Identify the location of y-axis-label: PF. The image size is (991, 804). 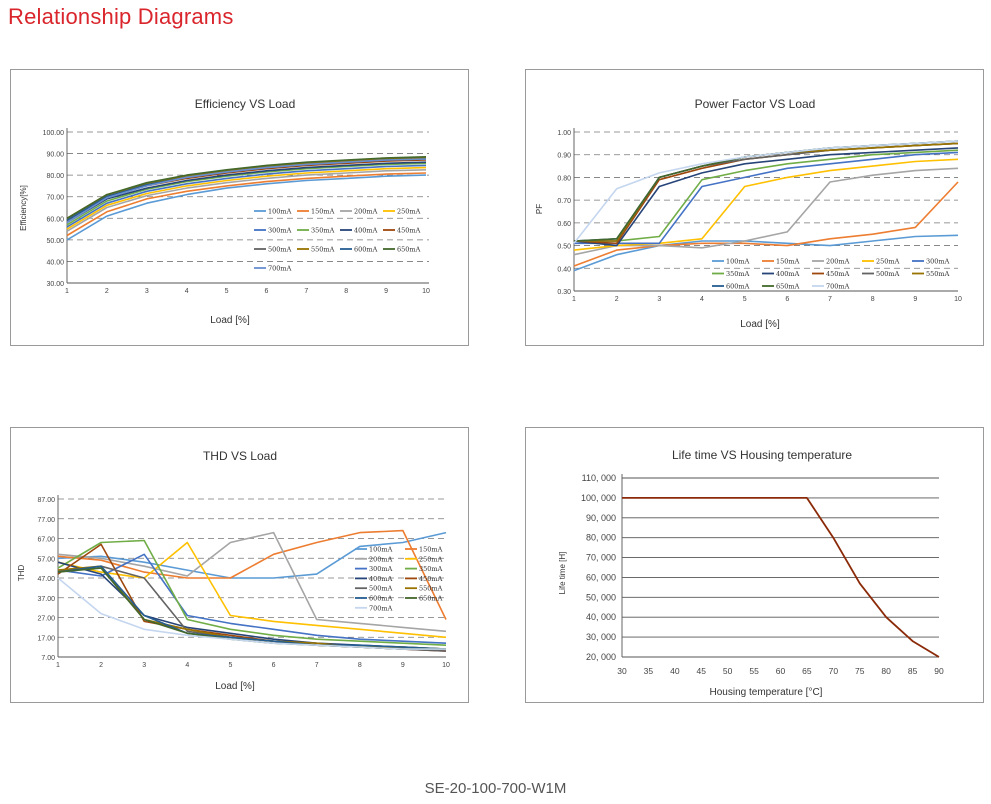
(539, 209).